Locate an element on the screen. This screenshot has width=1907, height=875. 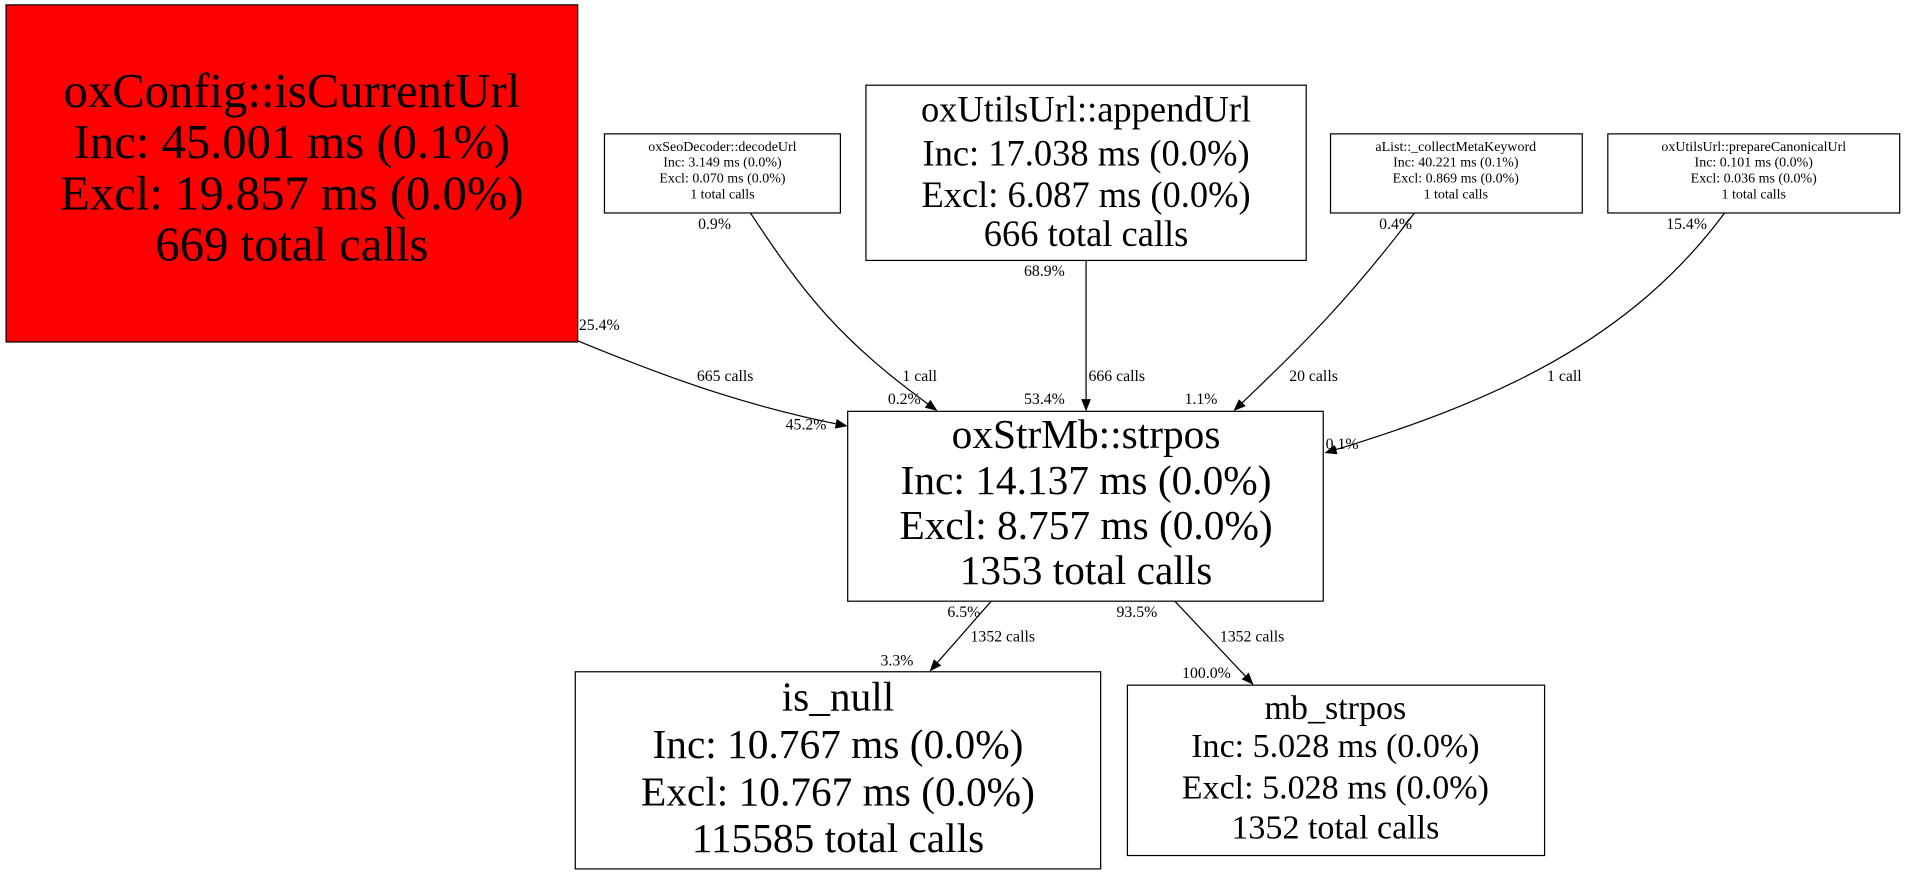
edge-tail-pct: 68.9% is located at coordinates (1044, 271).